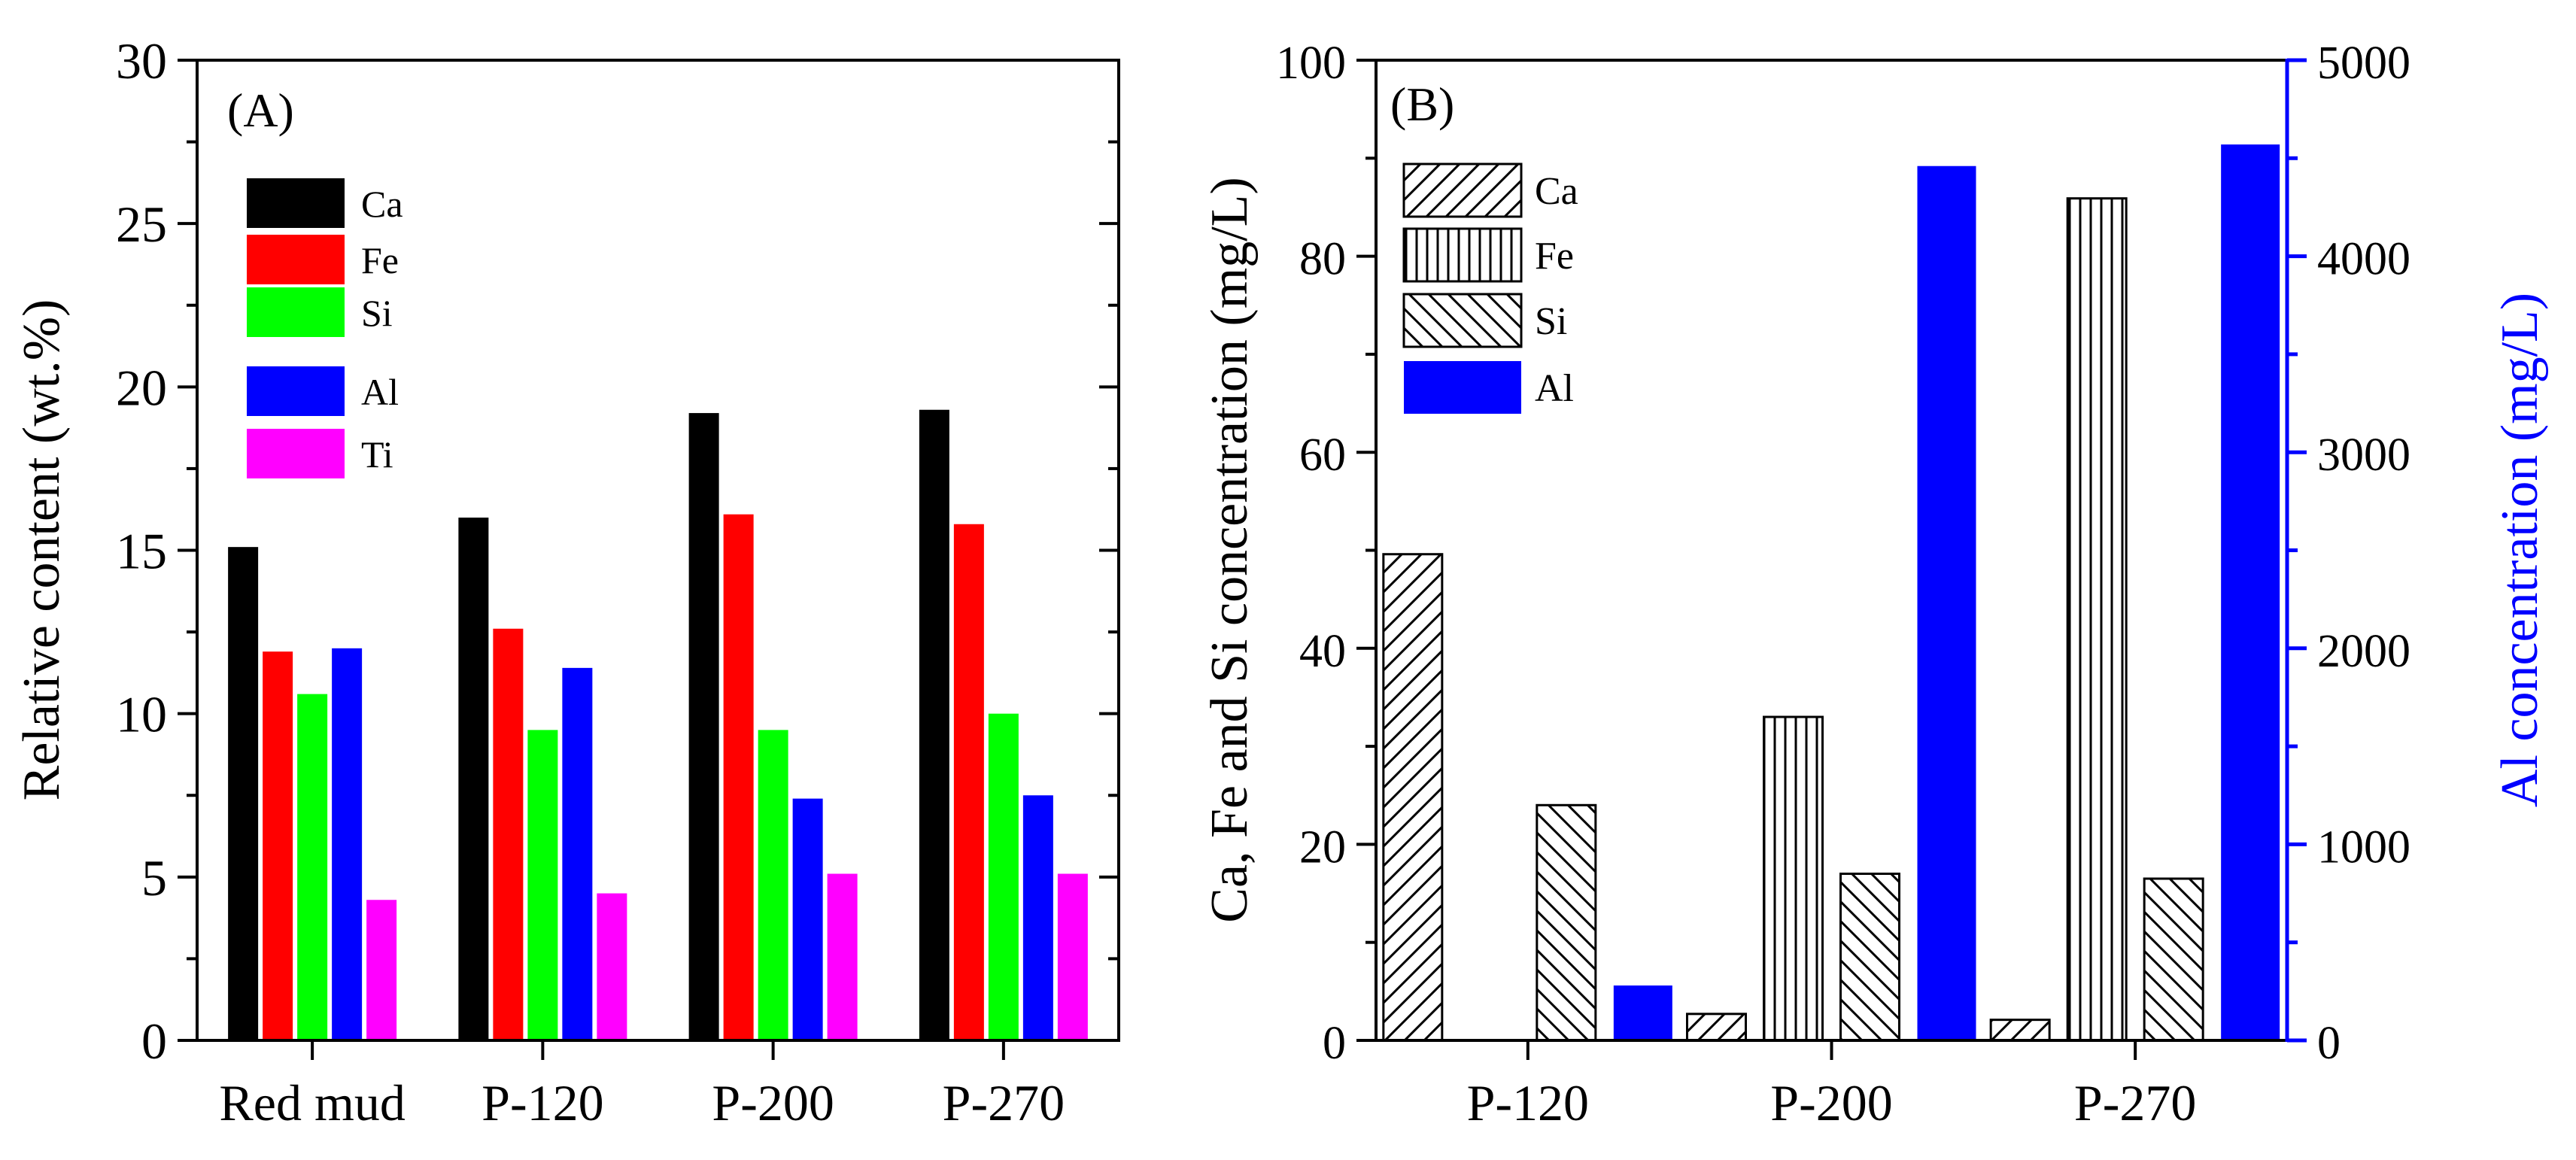 The width and height of the screenshot is (2576, 1160). What do you see at coordinates (312, 1102) in the screenshot?
I see `panel-a-x-tick-label: Red mud` at bounding box center [312, 1102].